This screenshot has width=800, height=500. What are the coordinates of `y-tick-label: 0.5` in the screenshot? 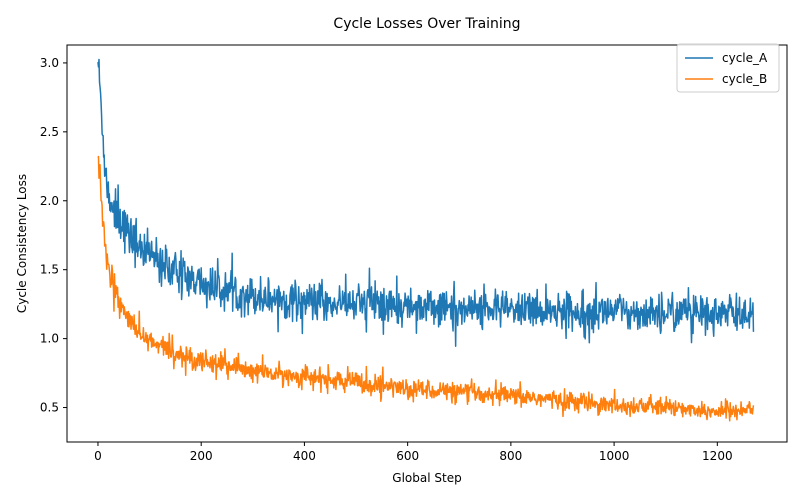 It's located at (49, 408).